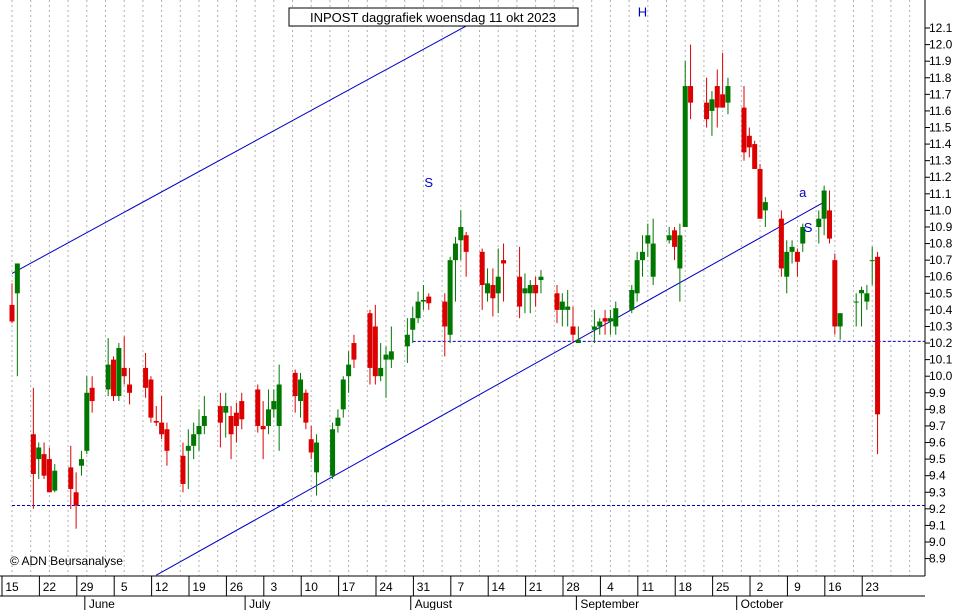  Describe the element at coordinates (808, 227) in the screenshot. I see `annotation-3: S` at that location.